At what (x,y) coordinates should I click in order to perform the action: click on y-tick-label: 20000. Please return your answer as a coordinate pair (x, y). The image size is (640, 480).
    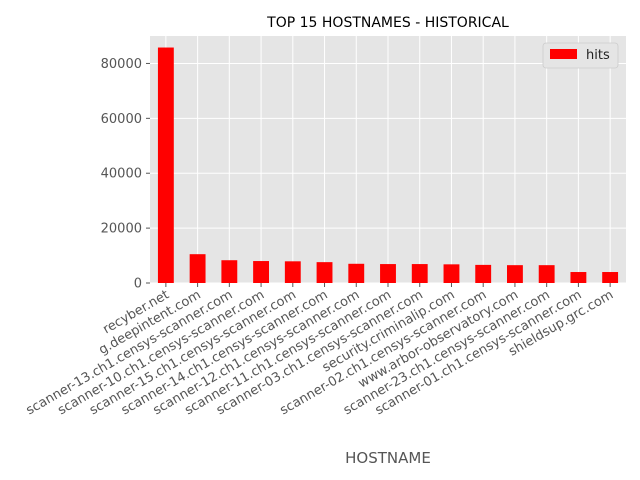
    Looking at the image, I should click on (121, 229).